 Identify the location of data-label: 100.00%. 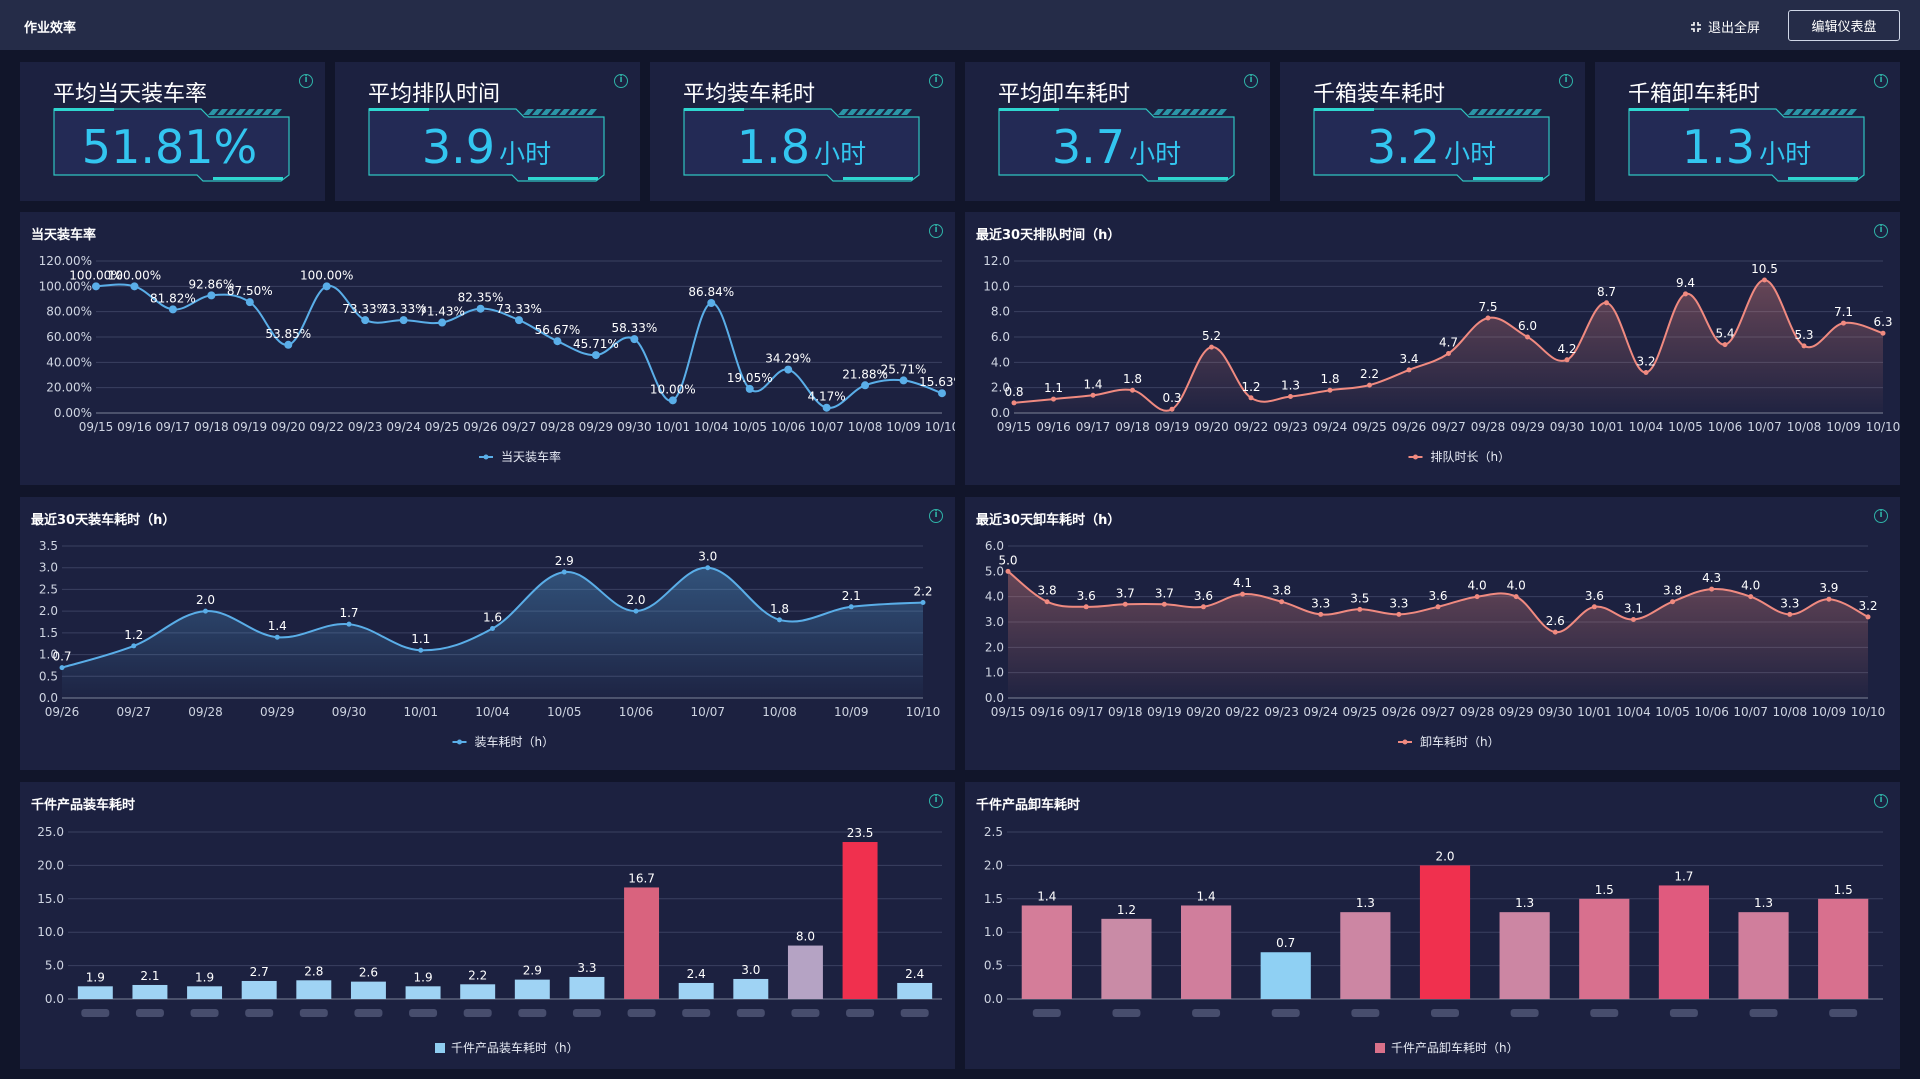
(326, 275).